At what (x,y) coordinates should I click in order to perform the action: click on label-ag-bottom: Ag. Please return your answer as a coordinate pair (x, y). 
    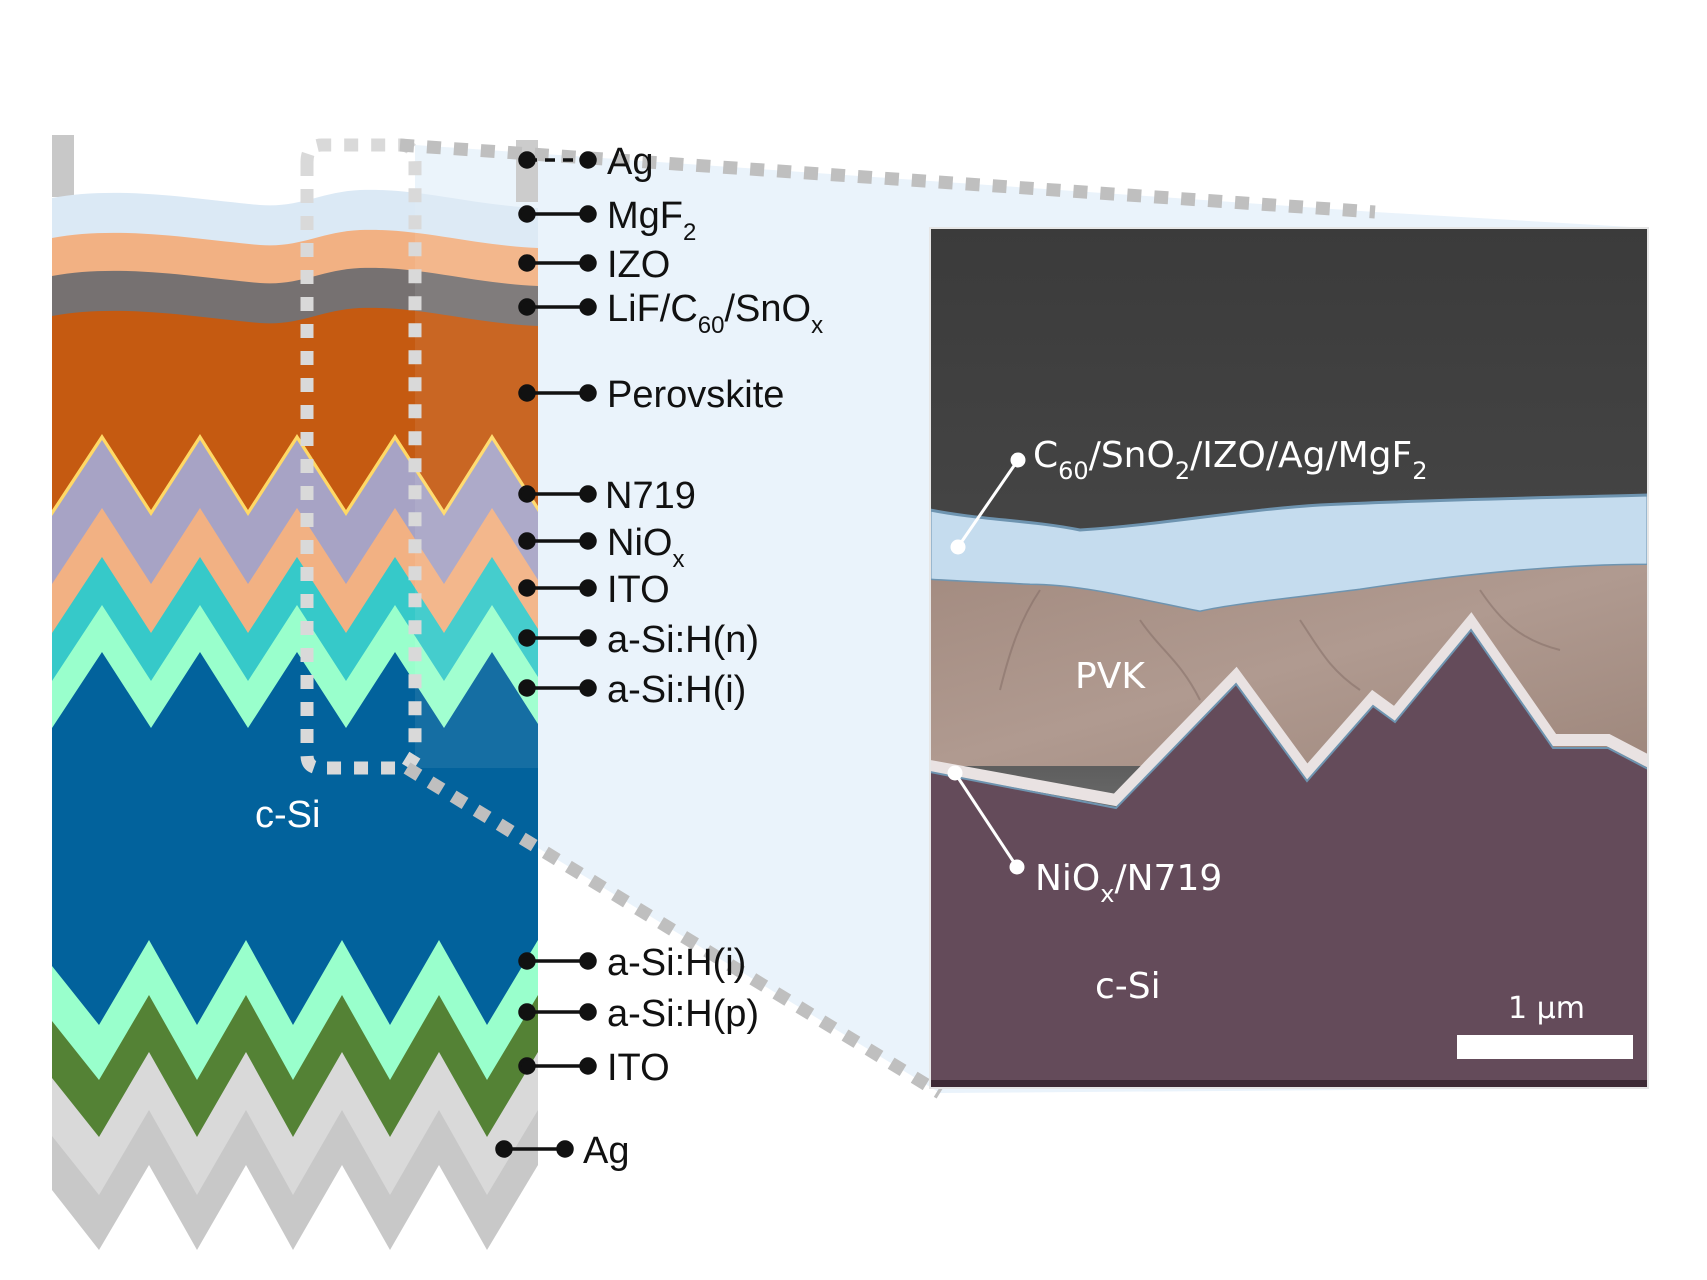
    Looking at the image, I should click on (606, 1151).